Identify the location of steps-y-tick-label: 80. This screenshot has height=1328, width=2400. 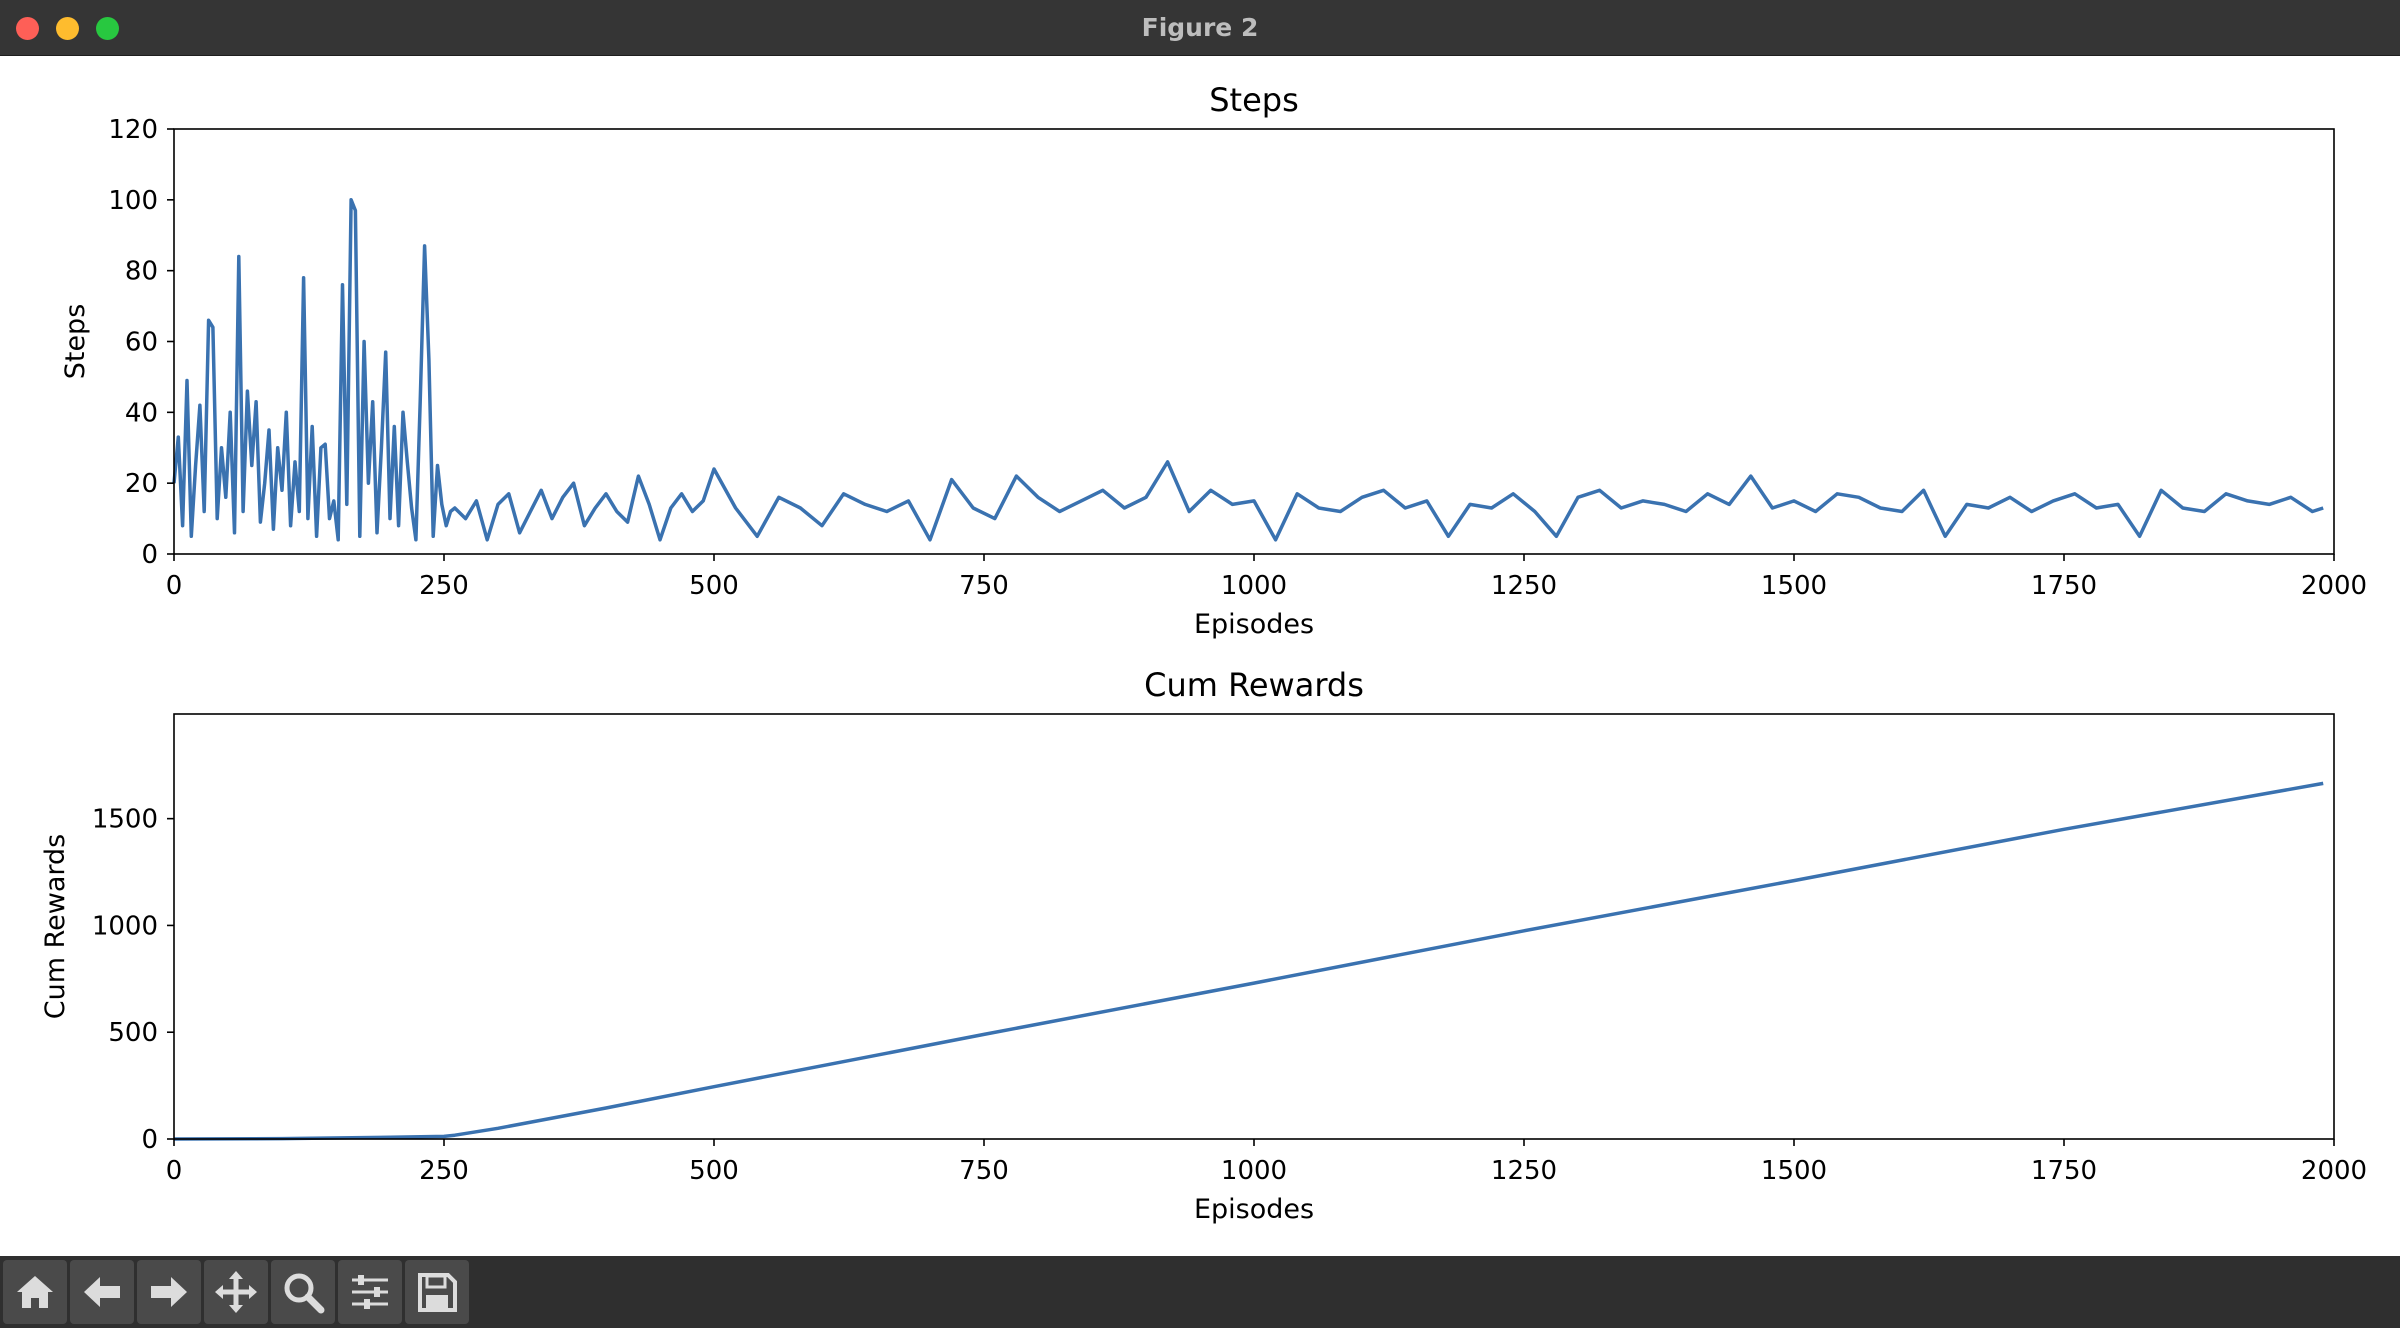
(141, 272).